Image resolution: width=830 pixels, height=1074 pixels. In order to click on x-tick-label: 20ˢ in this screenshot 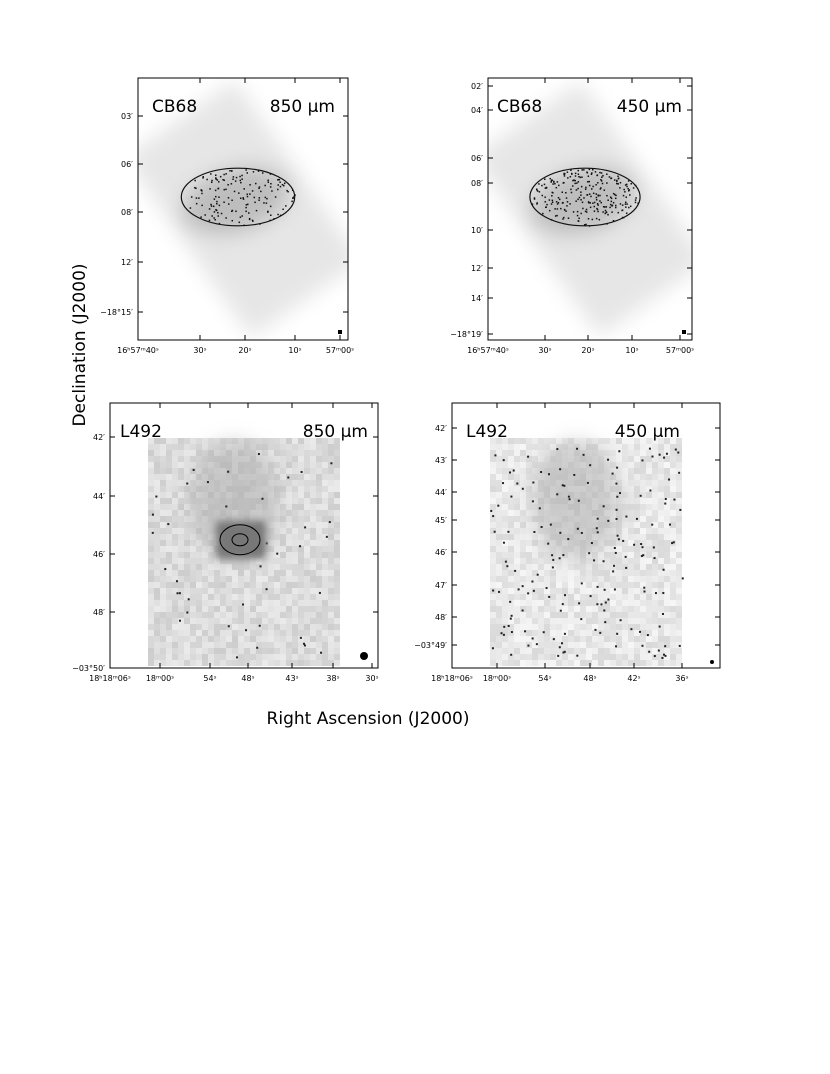, I will do `click(587, 350)`.